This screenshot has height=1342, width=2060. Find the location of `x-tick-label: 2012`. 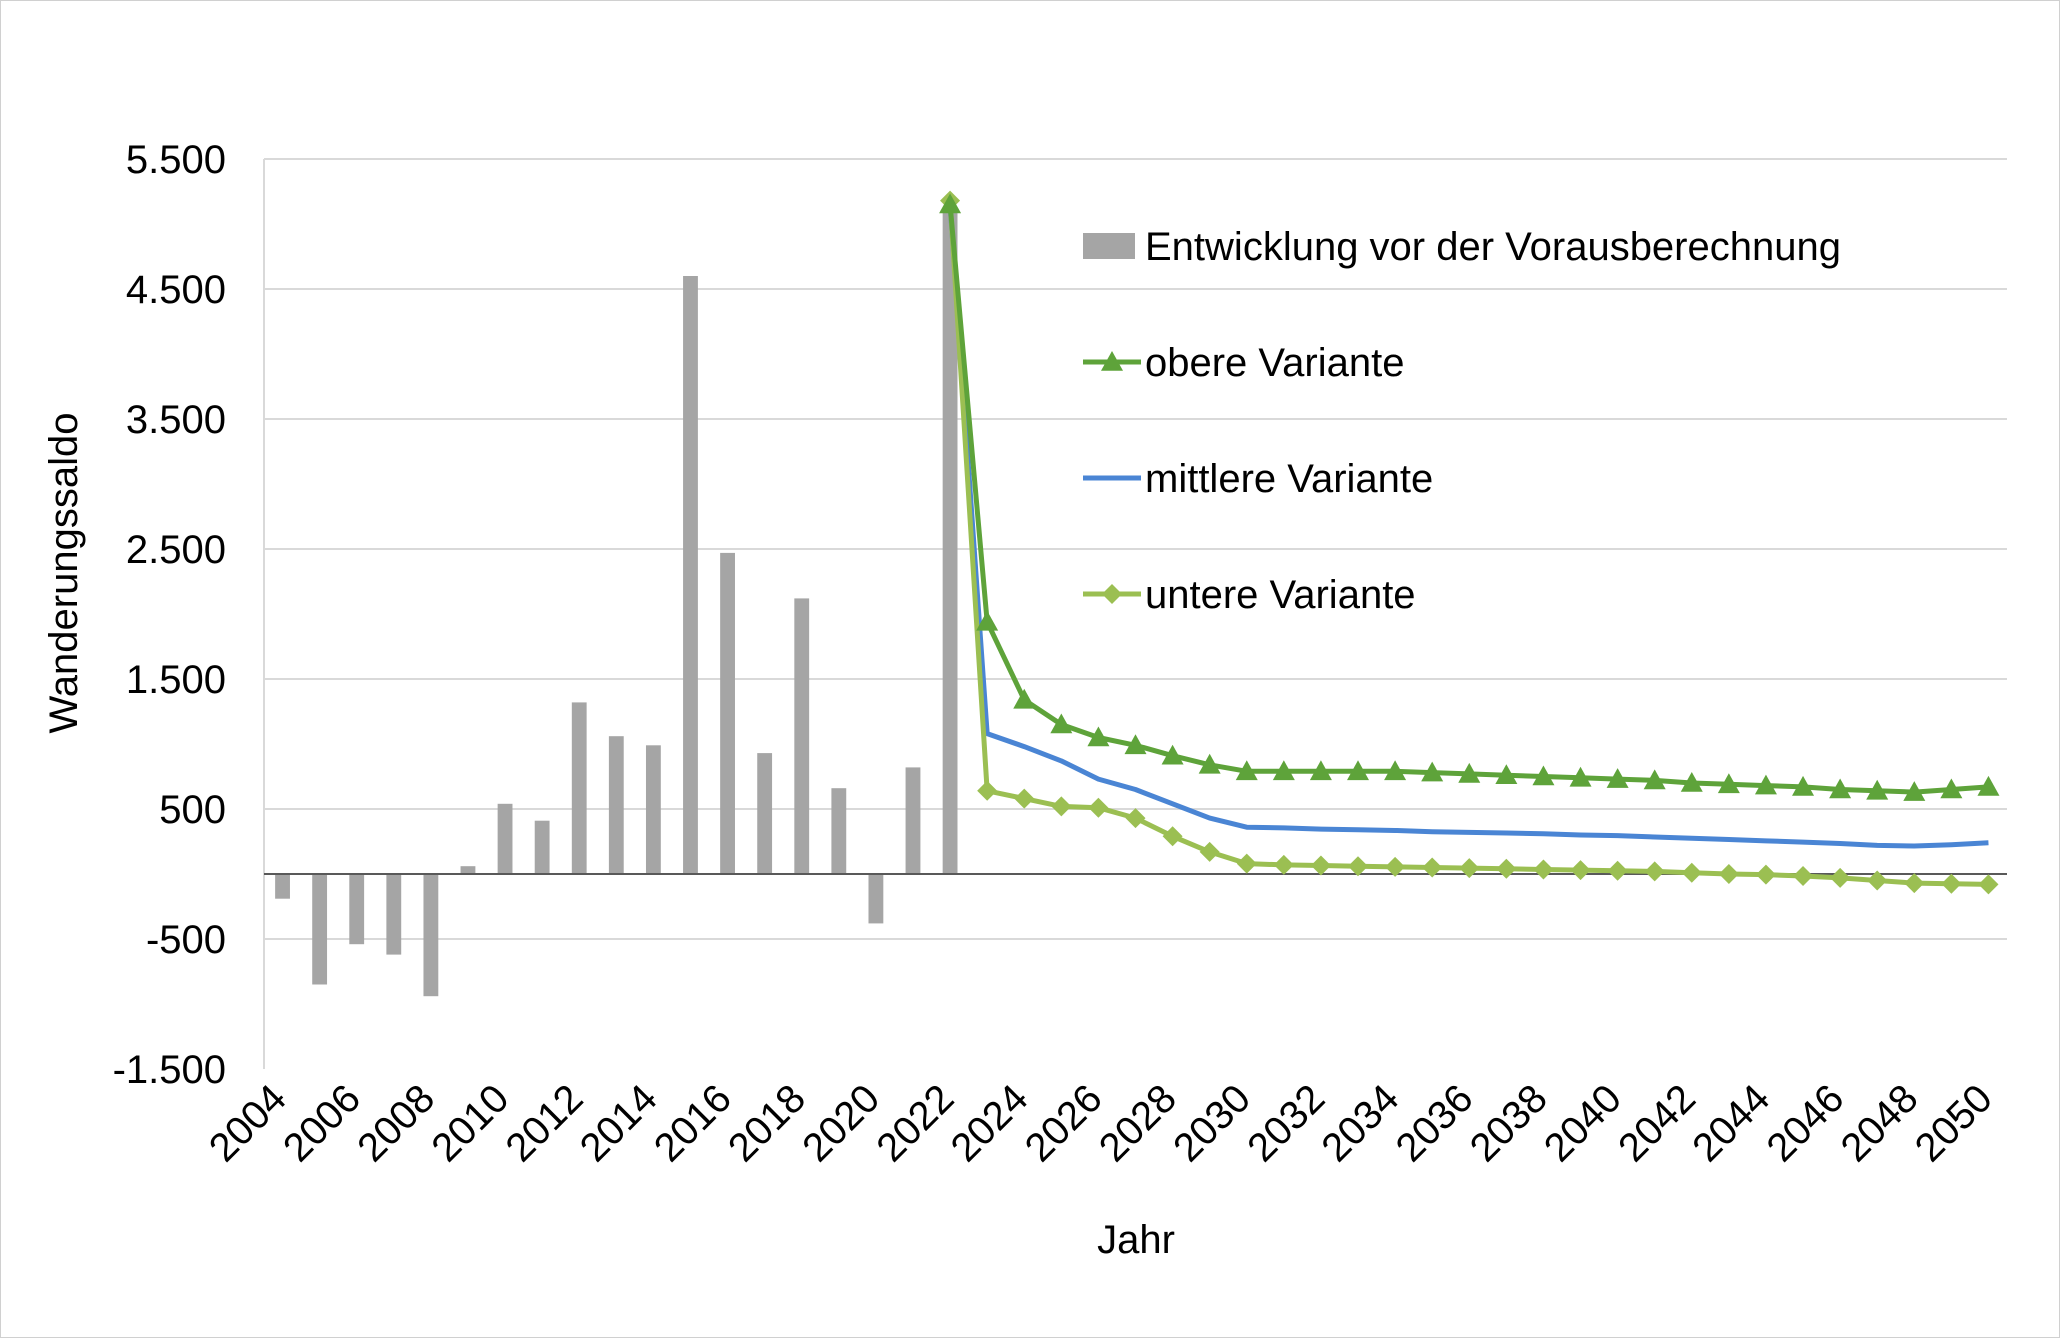

x-tick-label: 2012 is located at coordinates (545, 1123).